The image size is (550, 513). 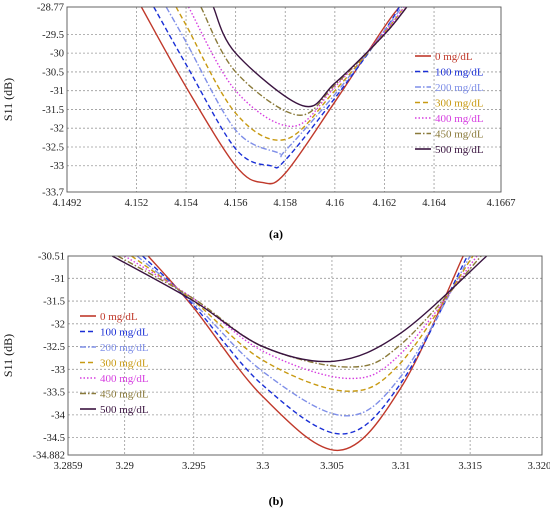 I want to click on x-tick-label: 3.29, so click(x=124, y=466).